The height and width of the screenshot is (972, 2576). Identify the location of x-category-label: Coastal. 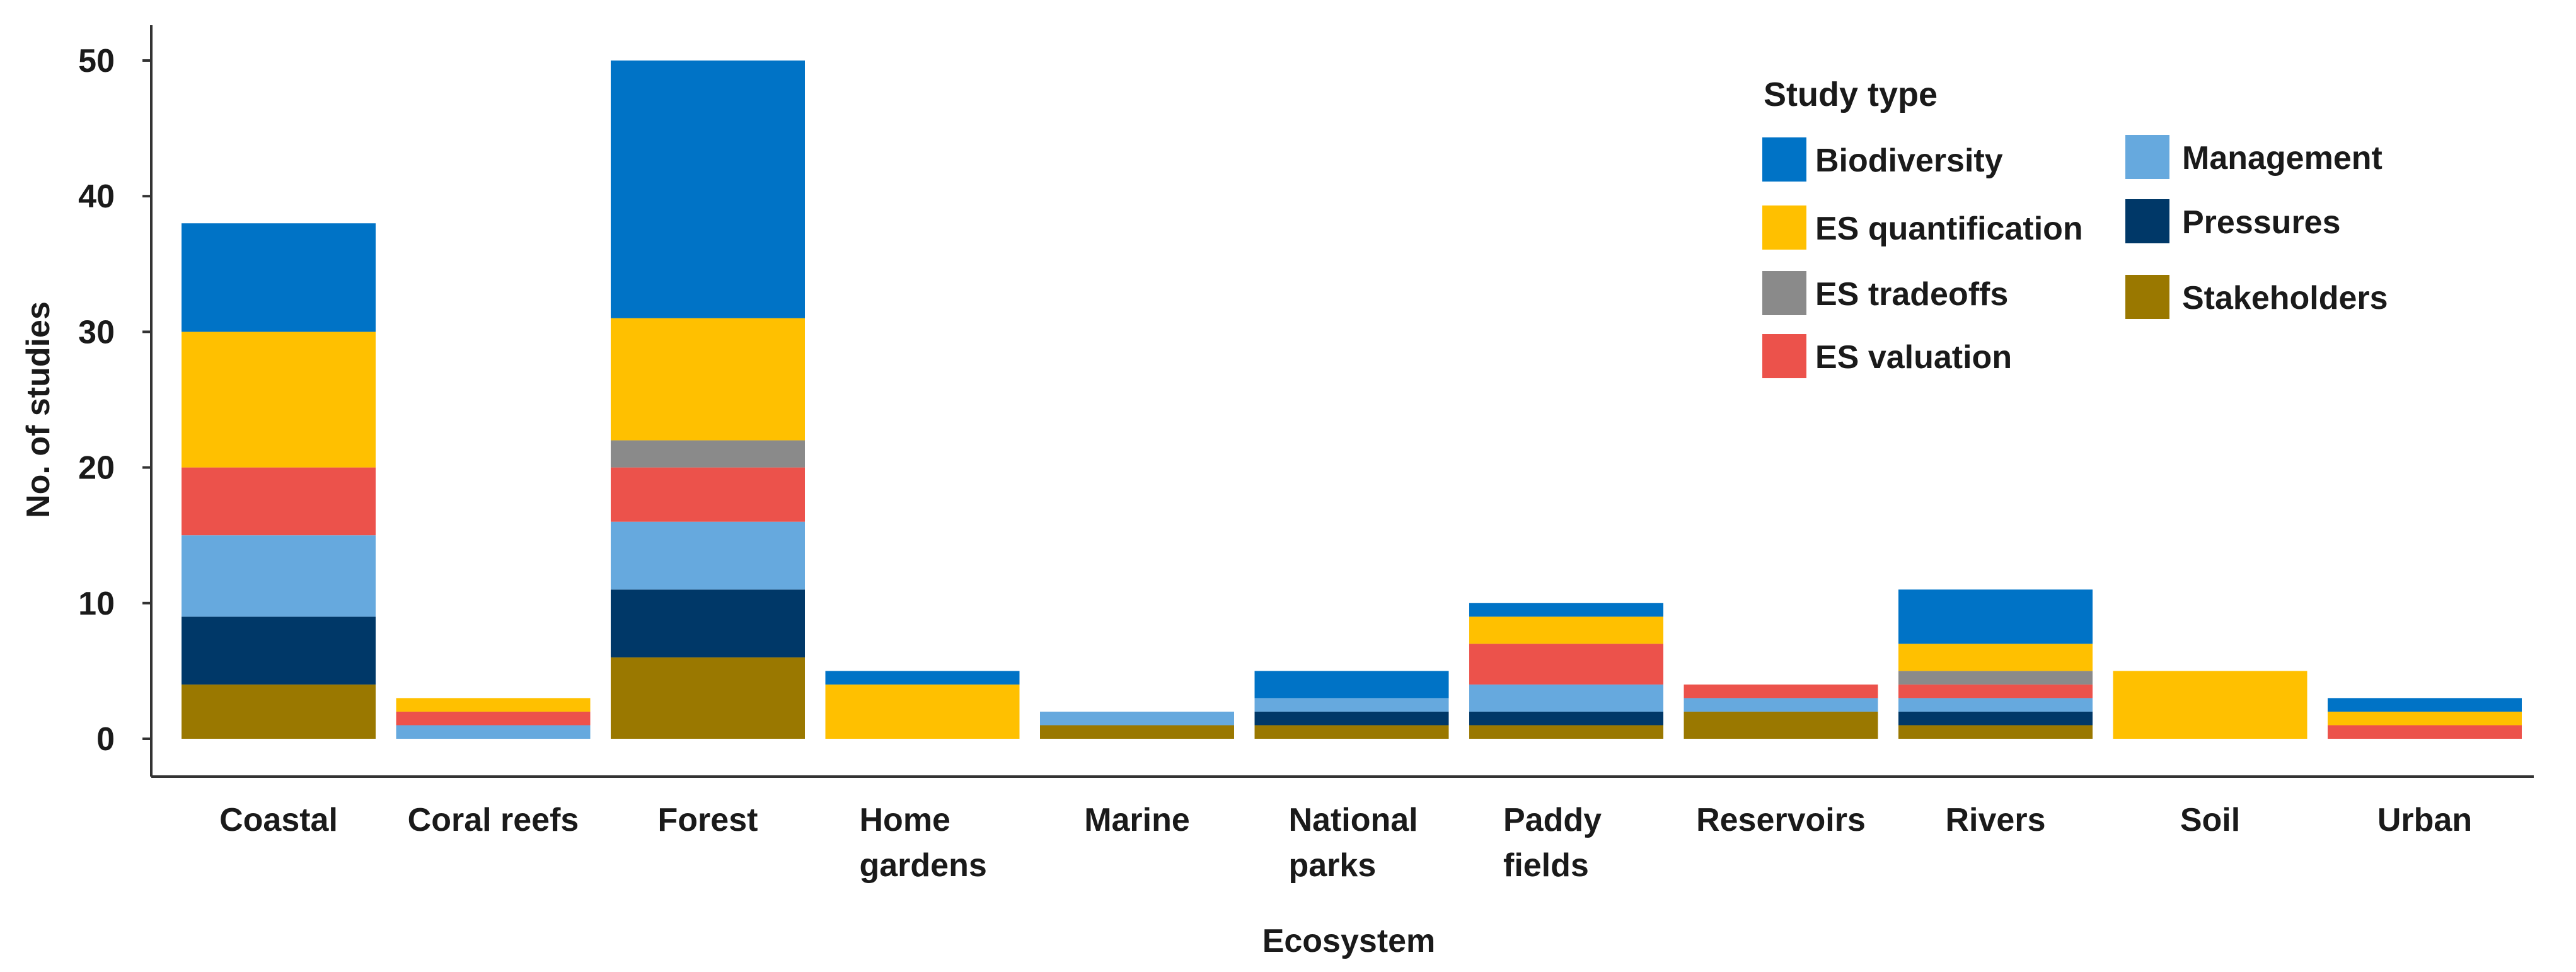
(278, 820).